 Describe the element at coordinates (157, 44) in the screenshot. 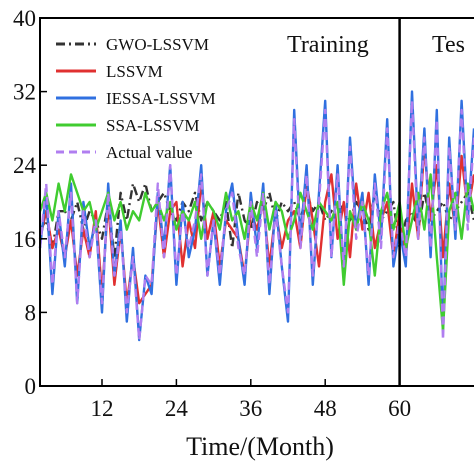

I see `legend-label-gwo-lssvm: GWO-LSSVM` at that location.